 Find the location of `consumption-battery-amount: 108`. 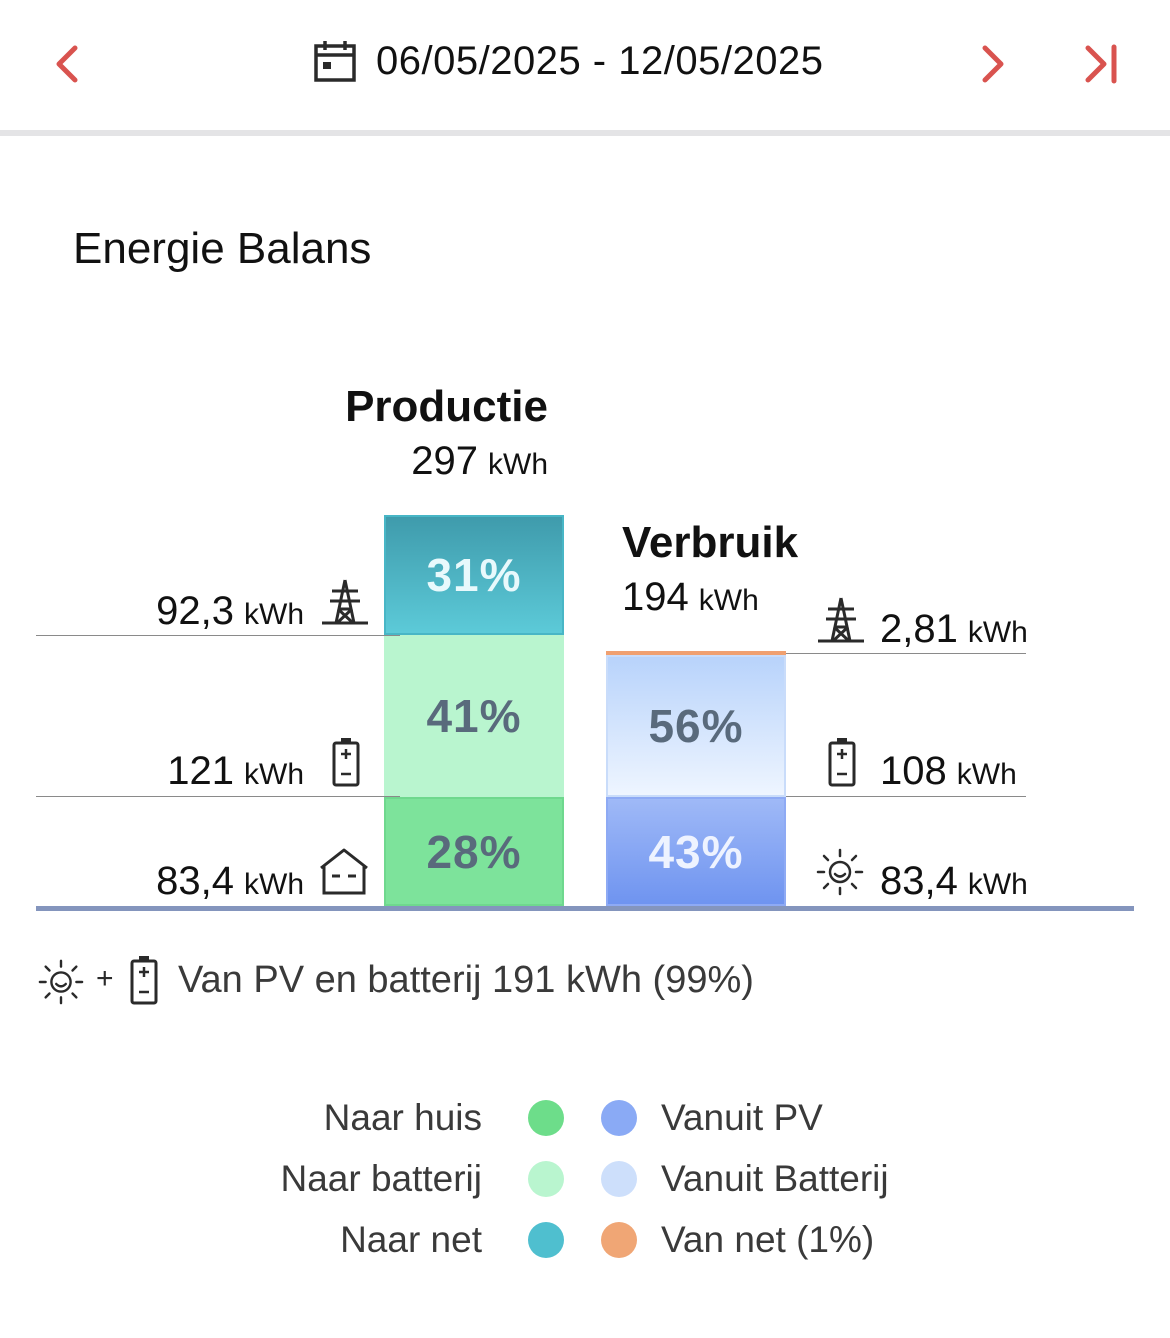

consumption-battery-amount: 108 is located at coordinates (913, 771).